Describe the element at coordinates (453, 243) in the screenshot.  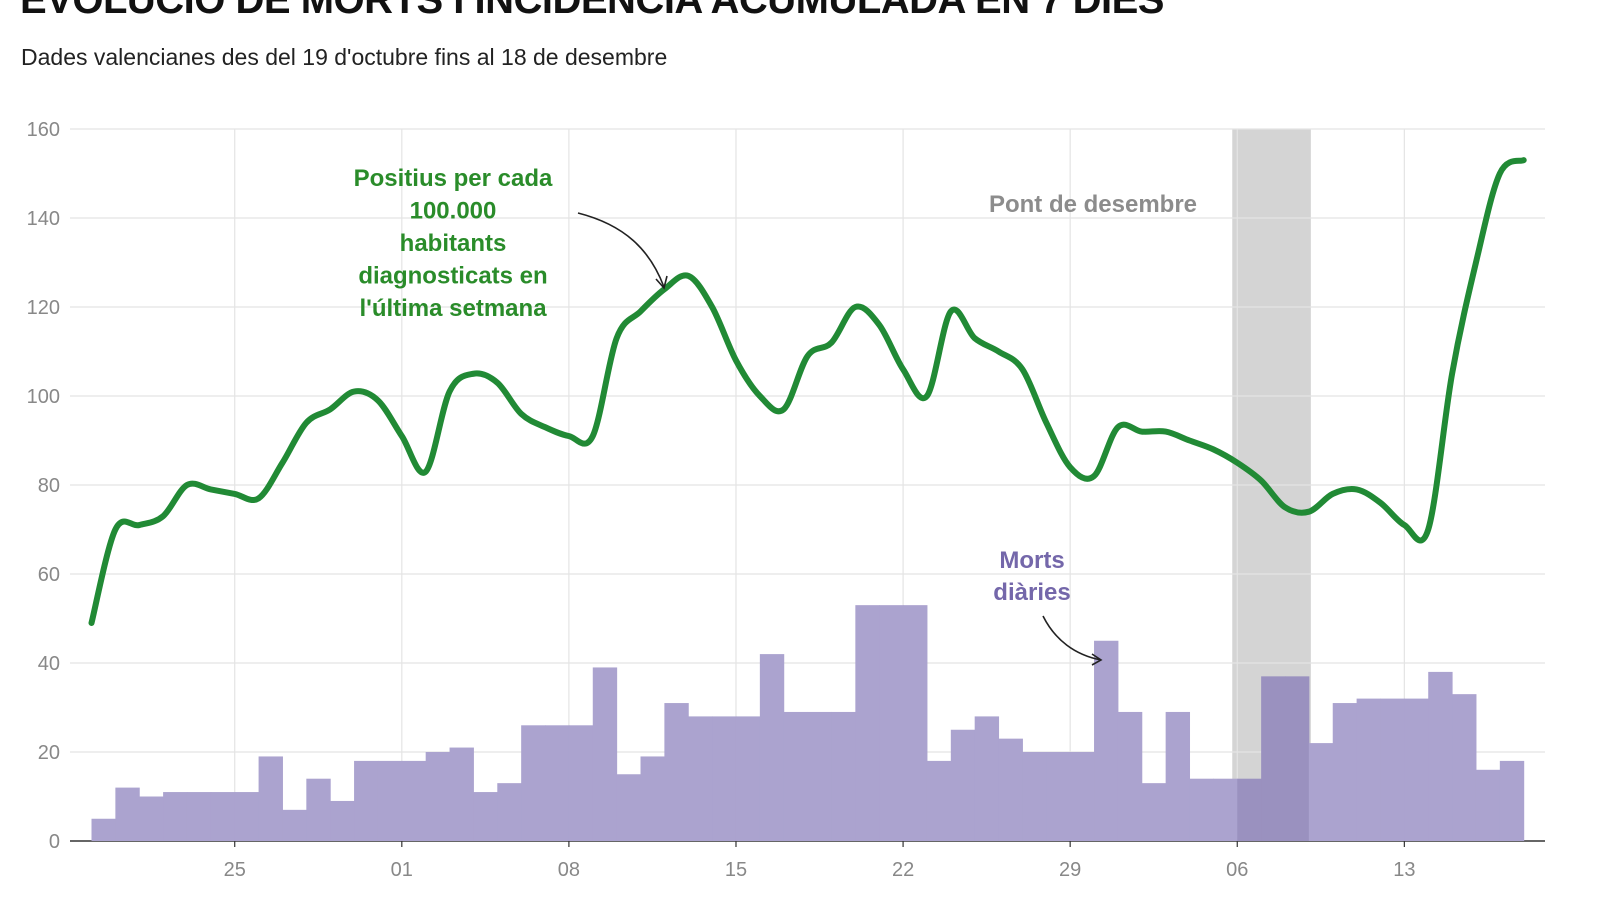
I see `line-series-label: habitants` at that location.